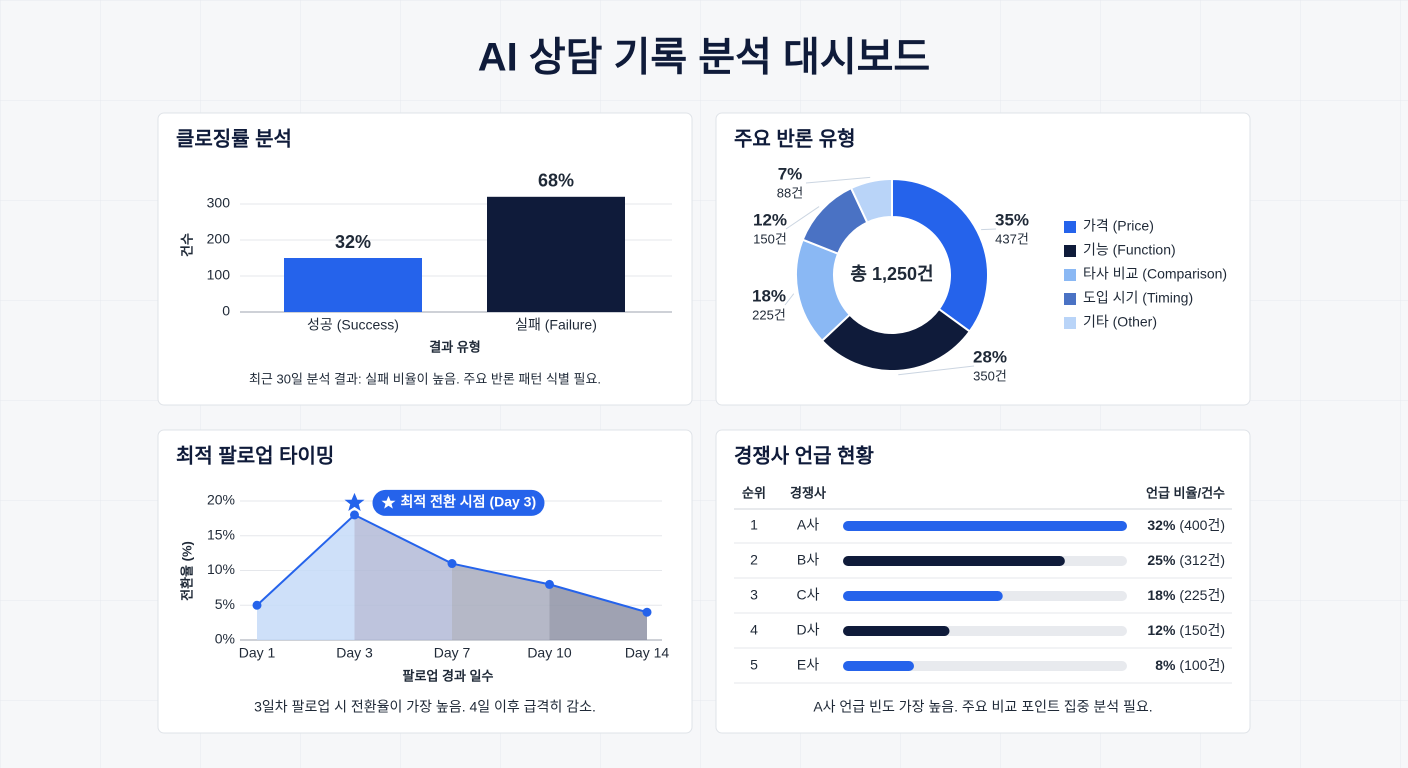 This screenshot has width=1408, height=768. Describe the element at coordinates (754, 525) in the screenshot. I see `rank: 1` at that location.